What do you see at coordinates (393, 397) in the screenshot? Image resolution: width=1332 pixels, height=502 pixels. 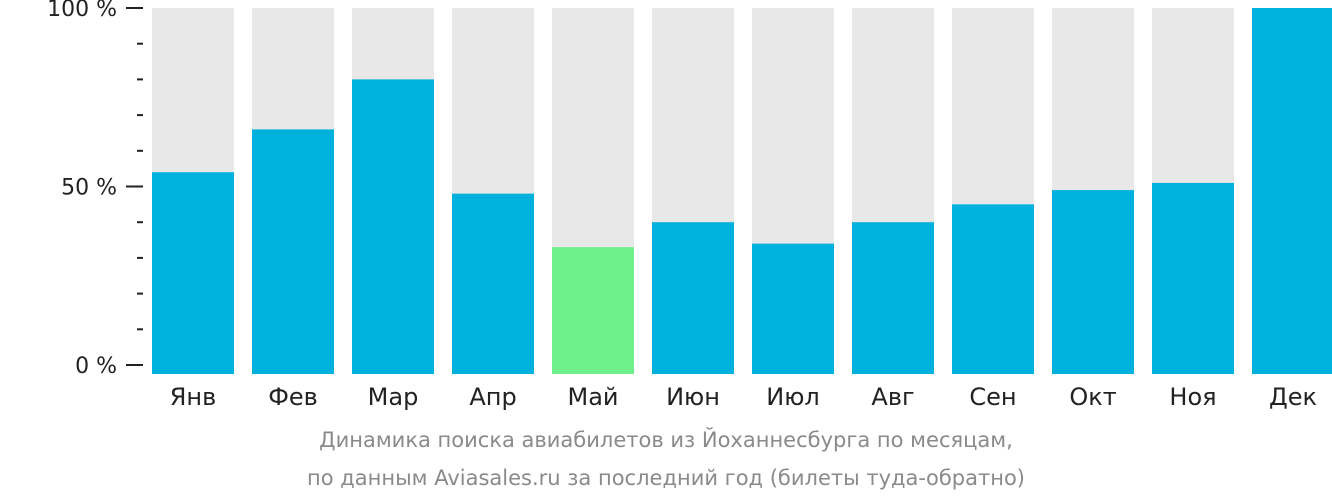 I see `x-tick-label: Мар` at bounding box center [393, 397].